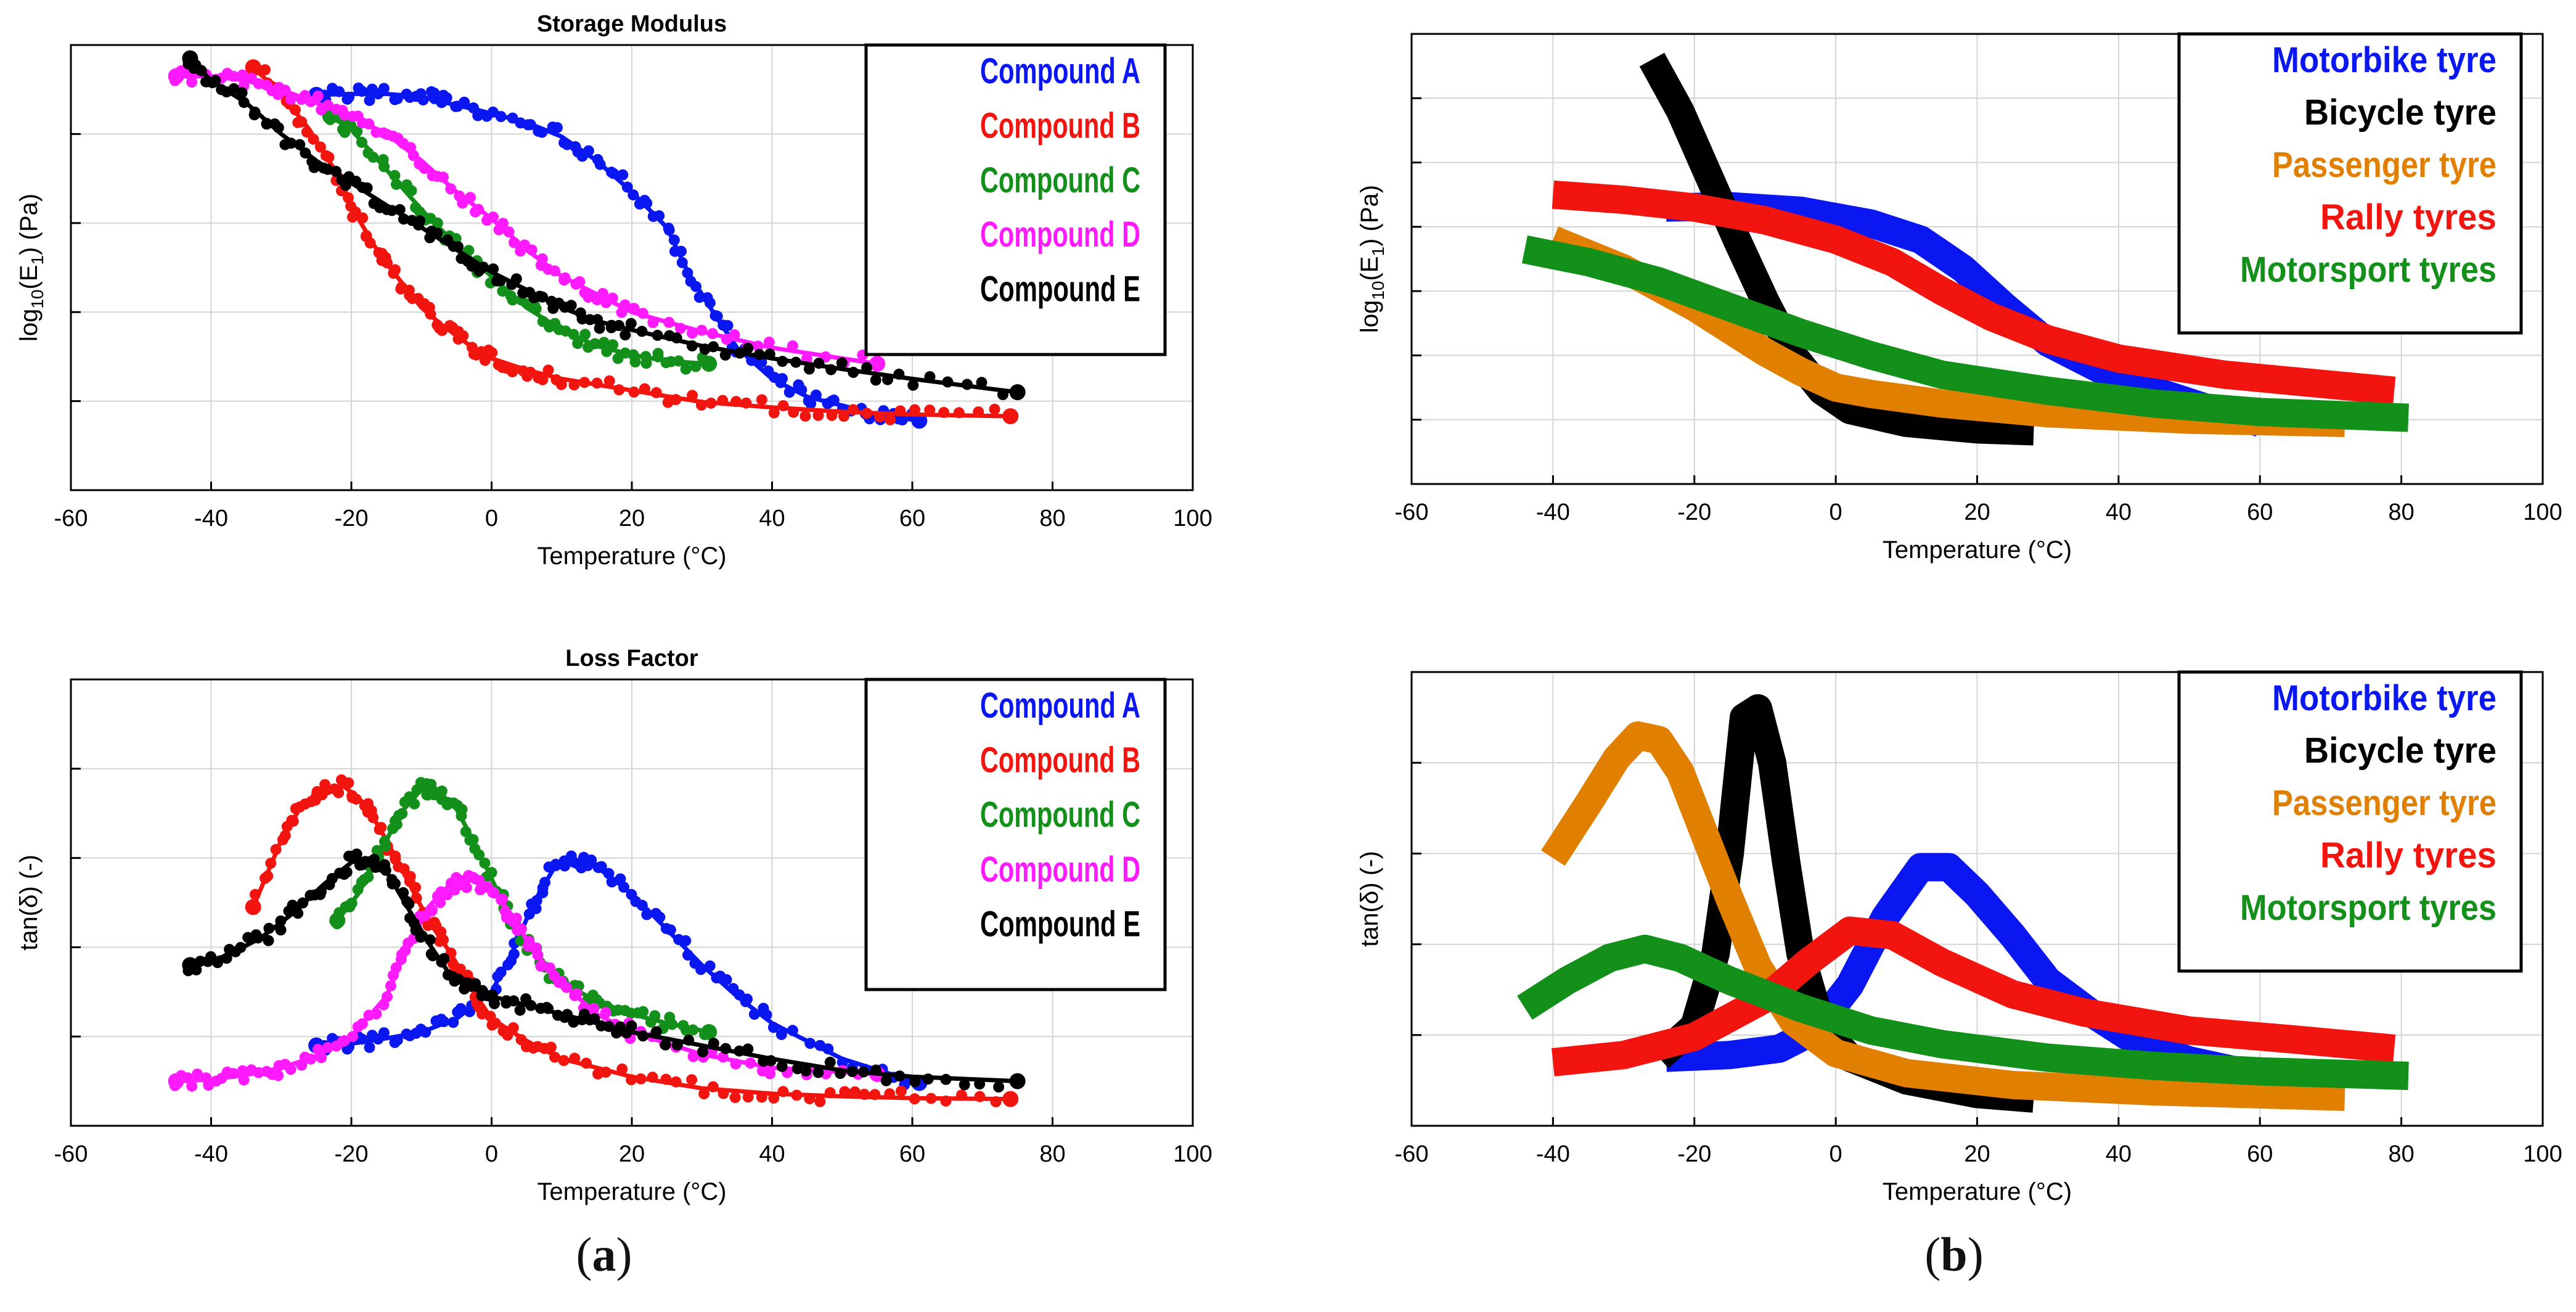  I want to click on x-tick-label: -40, so click(211, 518).